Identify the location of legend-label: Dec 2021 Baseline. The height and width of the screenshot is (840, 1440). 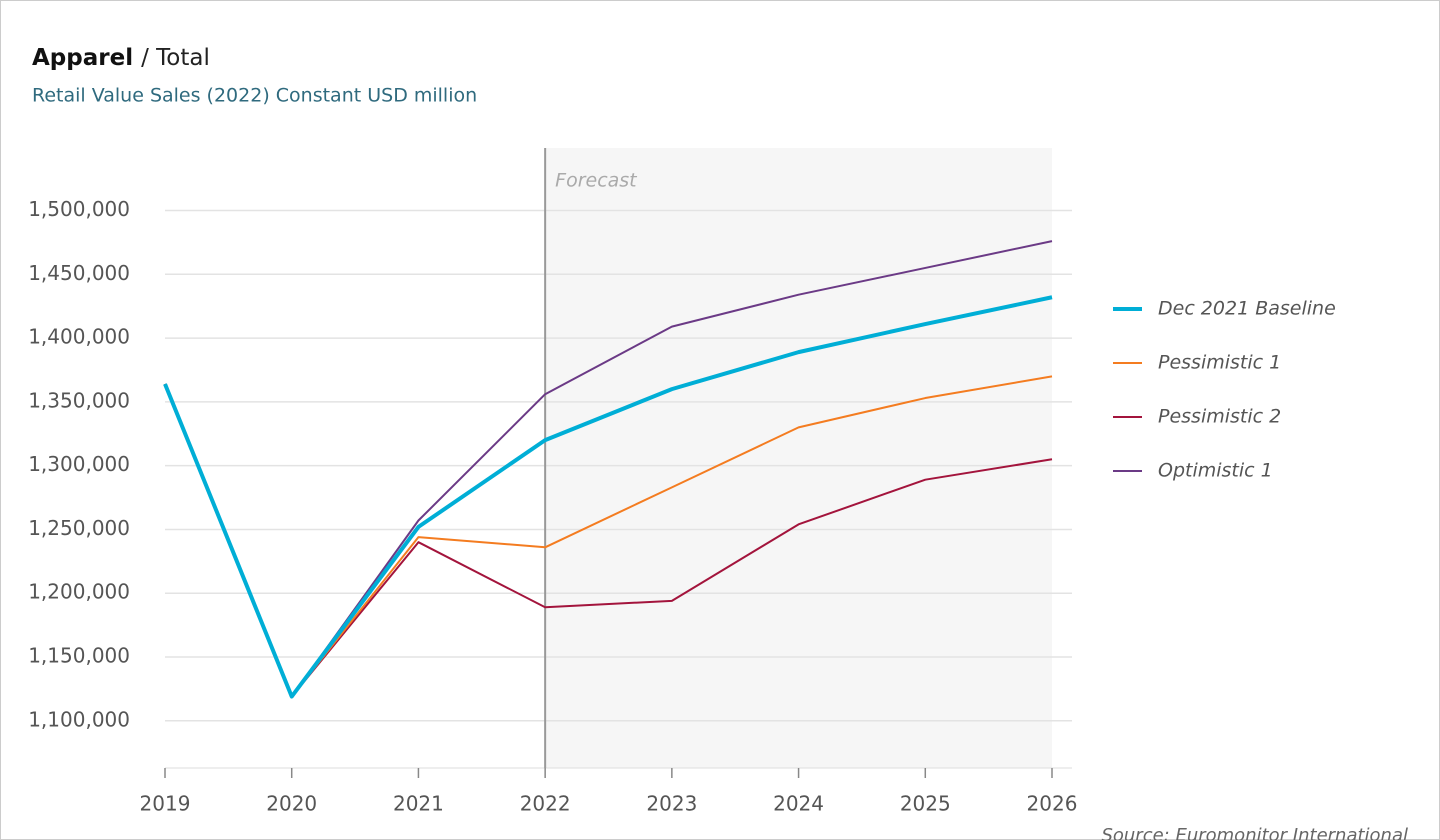
(1247, 309).